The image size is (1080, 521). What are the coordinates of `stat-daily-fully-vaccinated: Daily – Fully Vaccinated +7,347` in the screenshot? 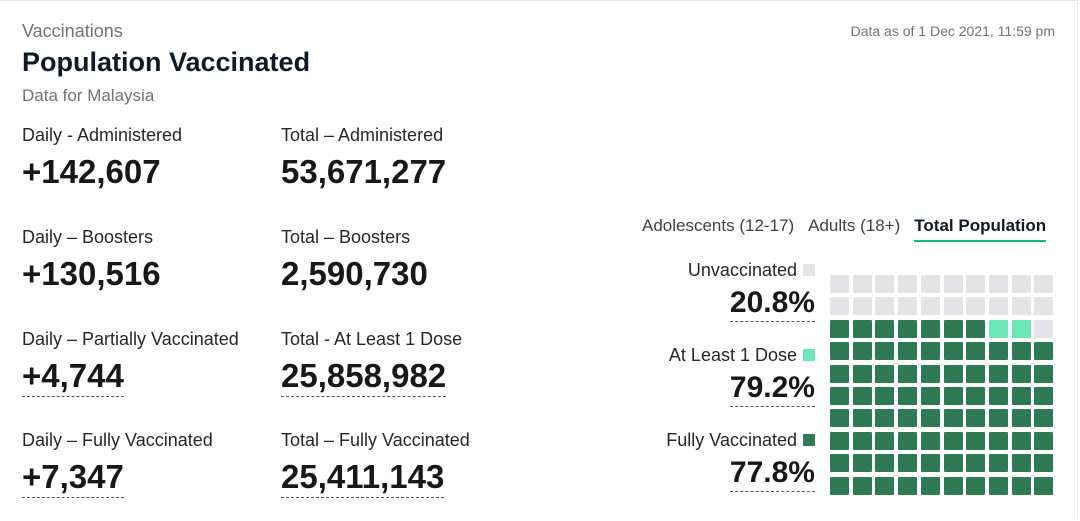 It's located at (117, 464).